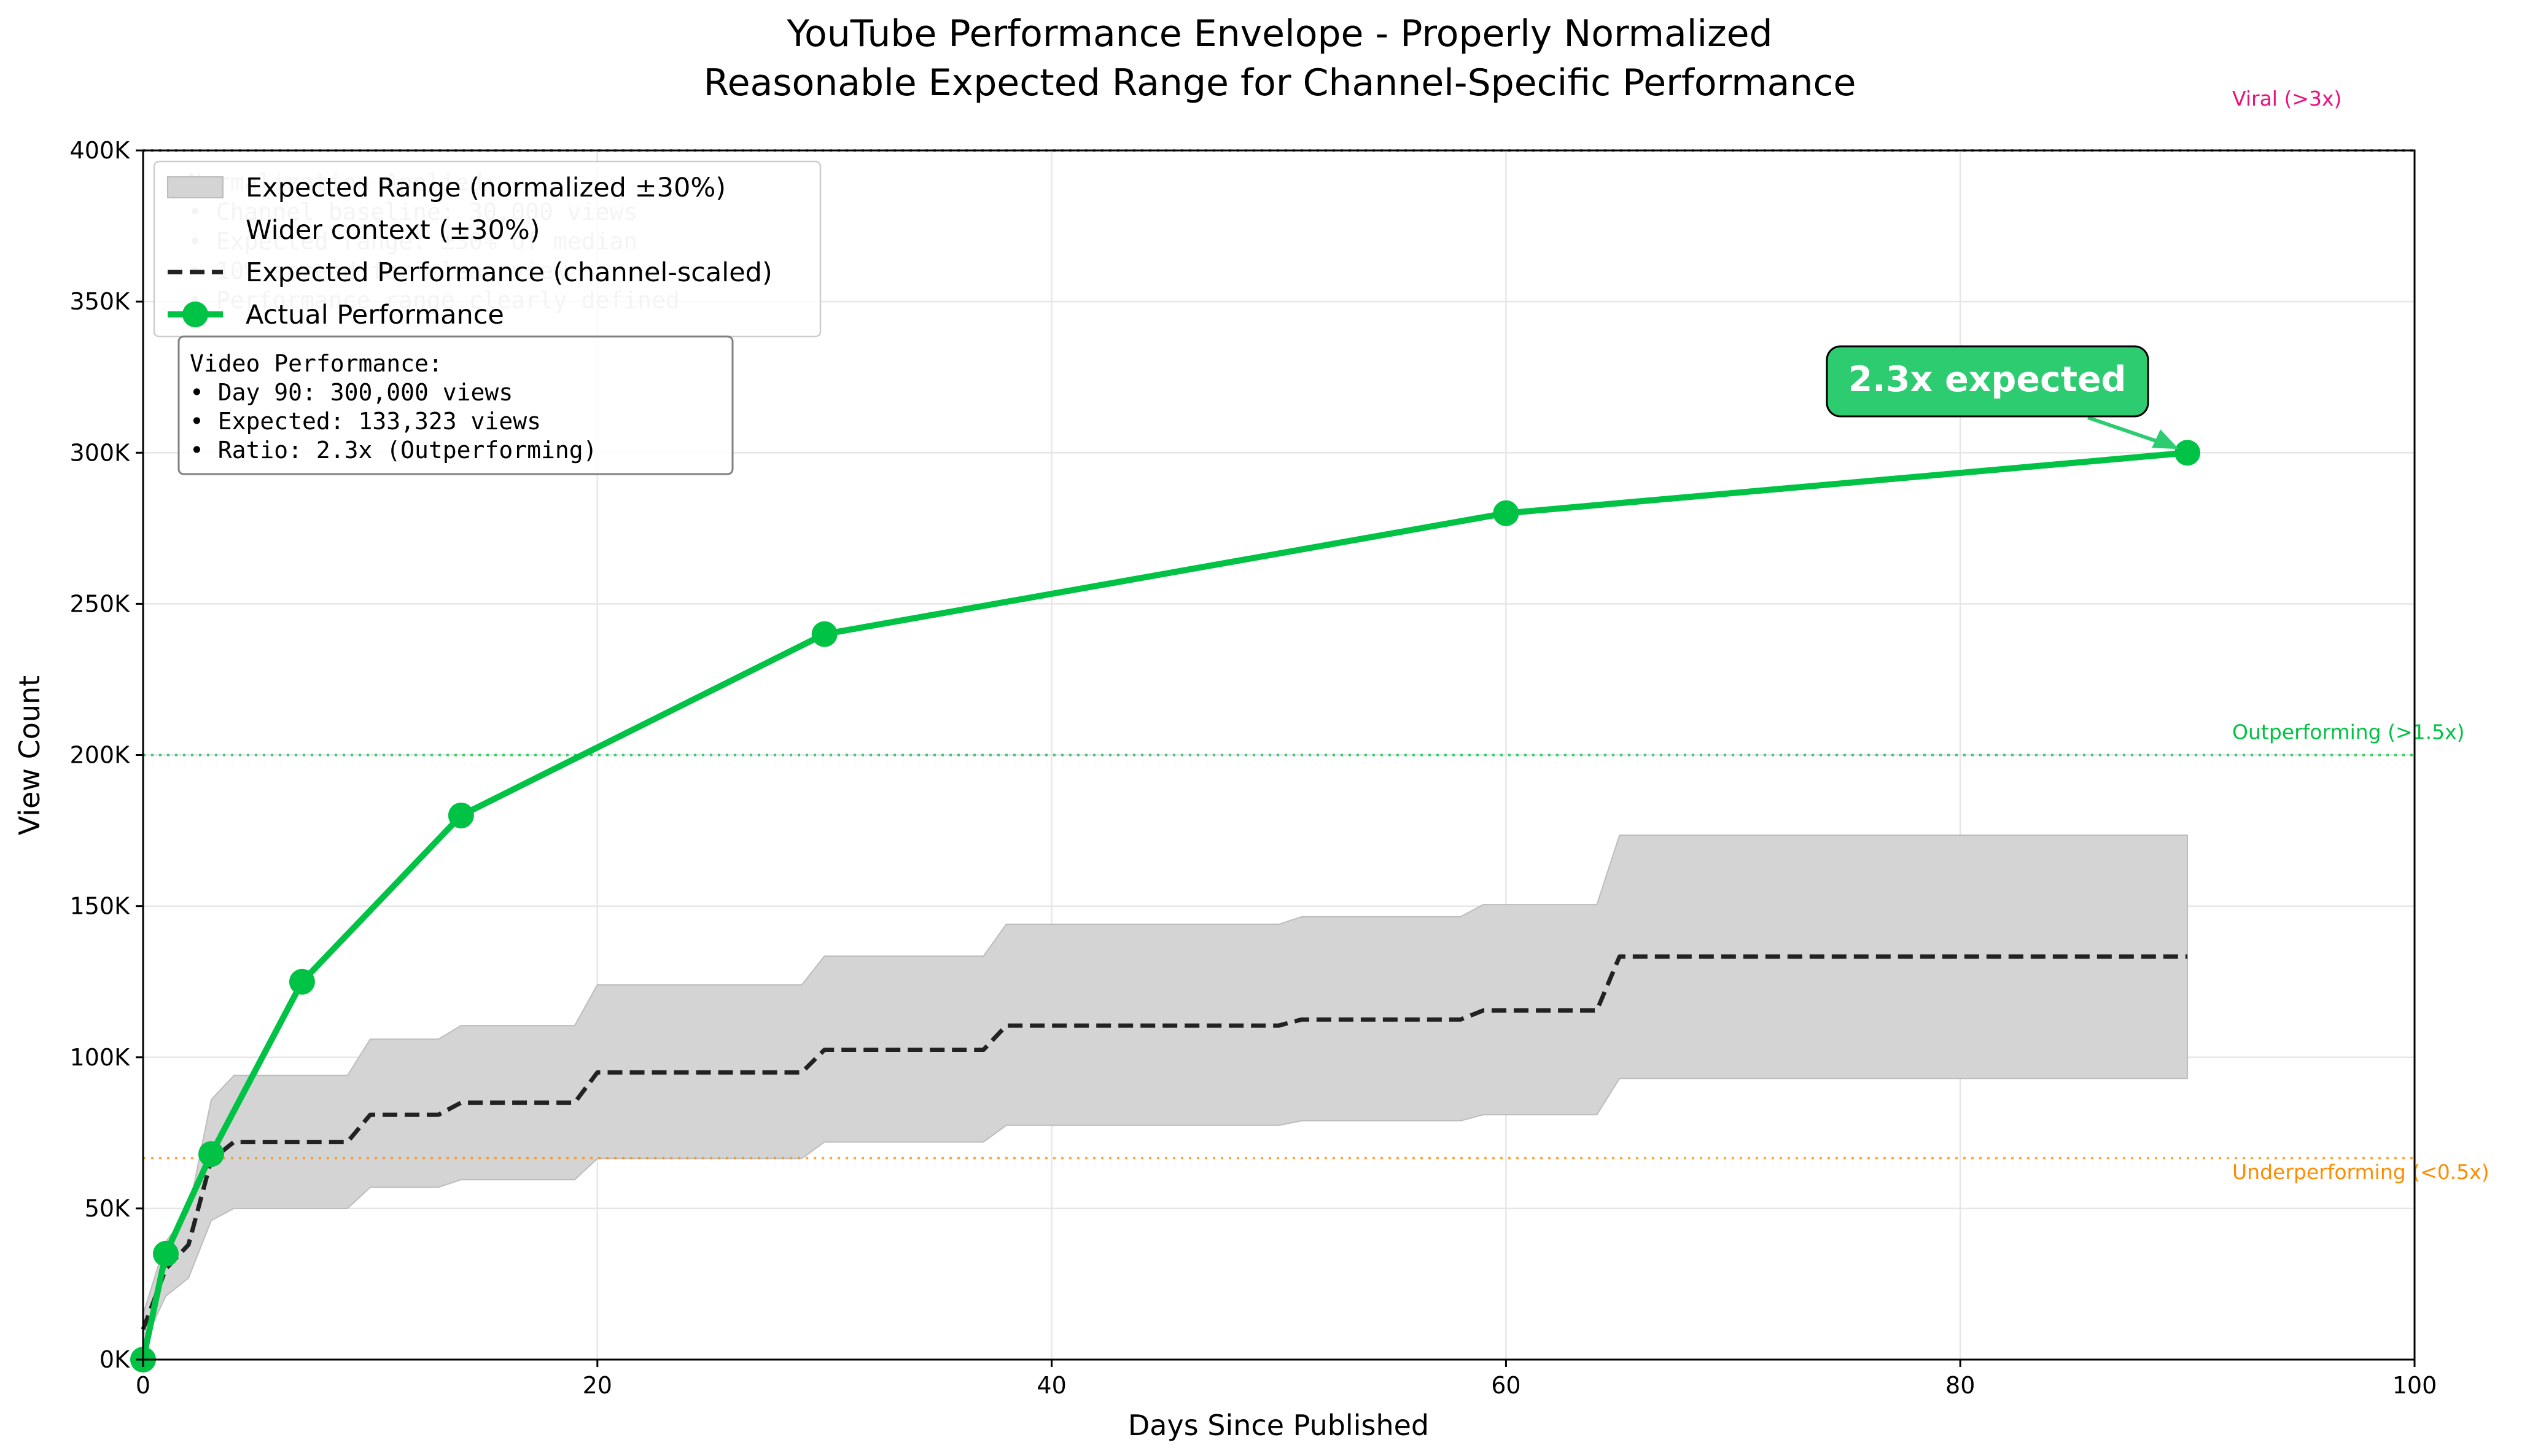  I want to click on x-tick-label: 0, so click(143, 1385).